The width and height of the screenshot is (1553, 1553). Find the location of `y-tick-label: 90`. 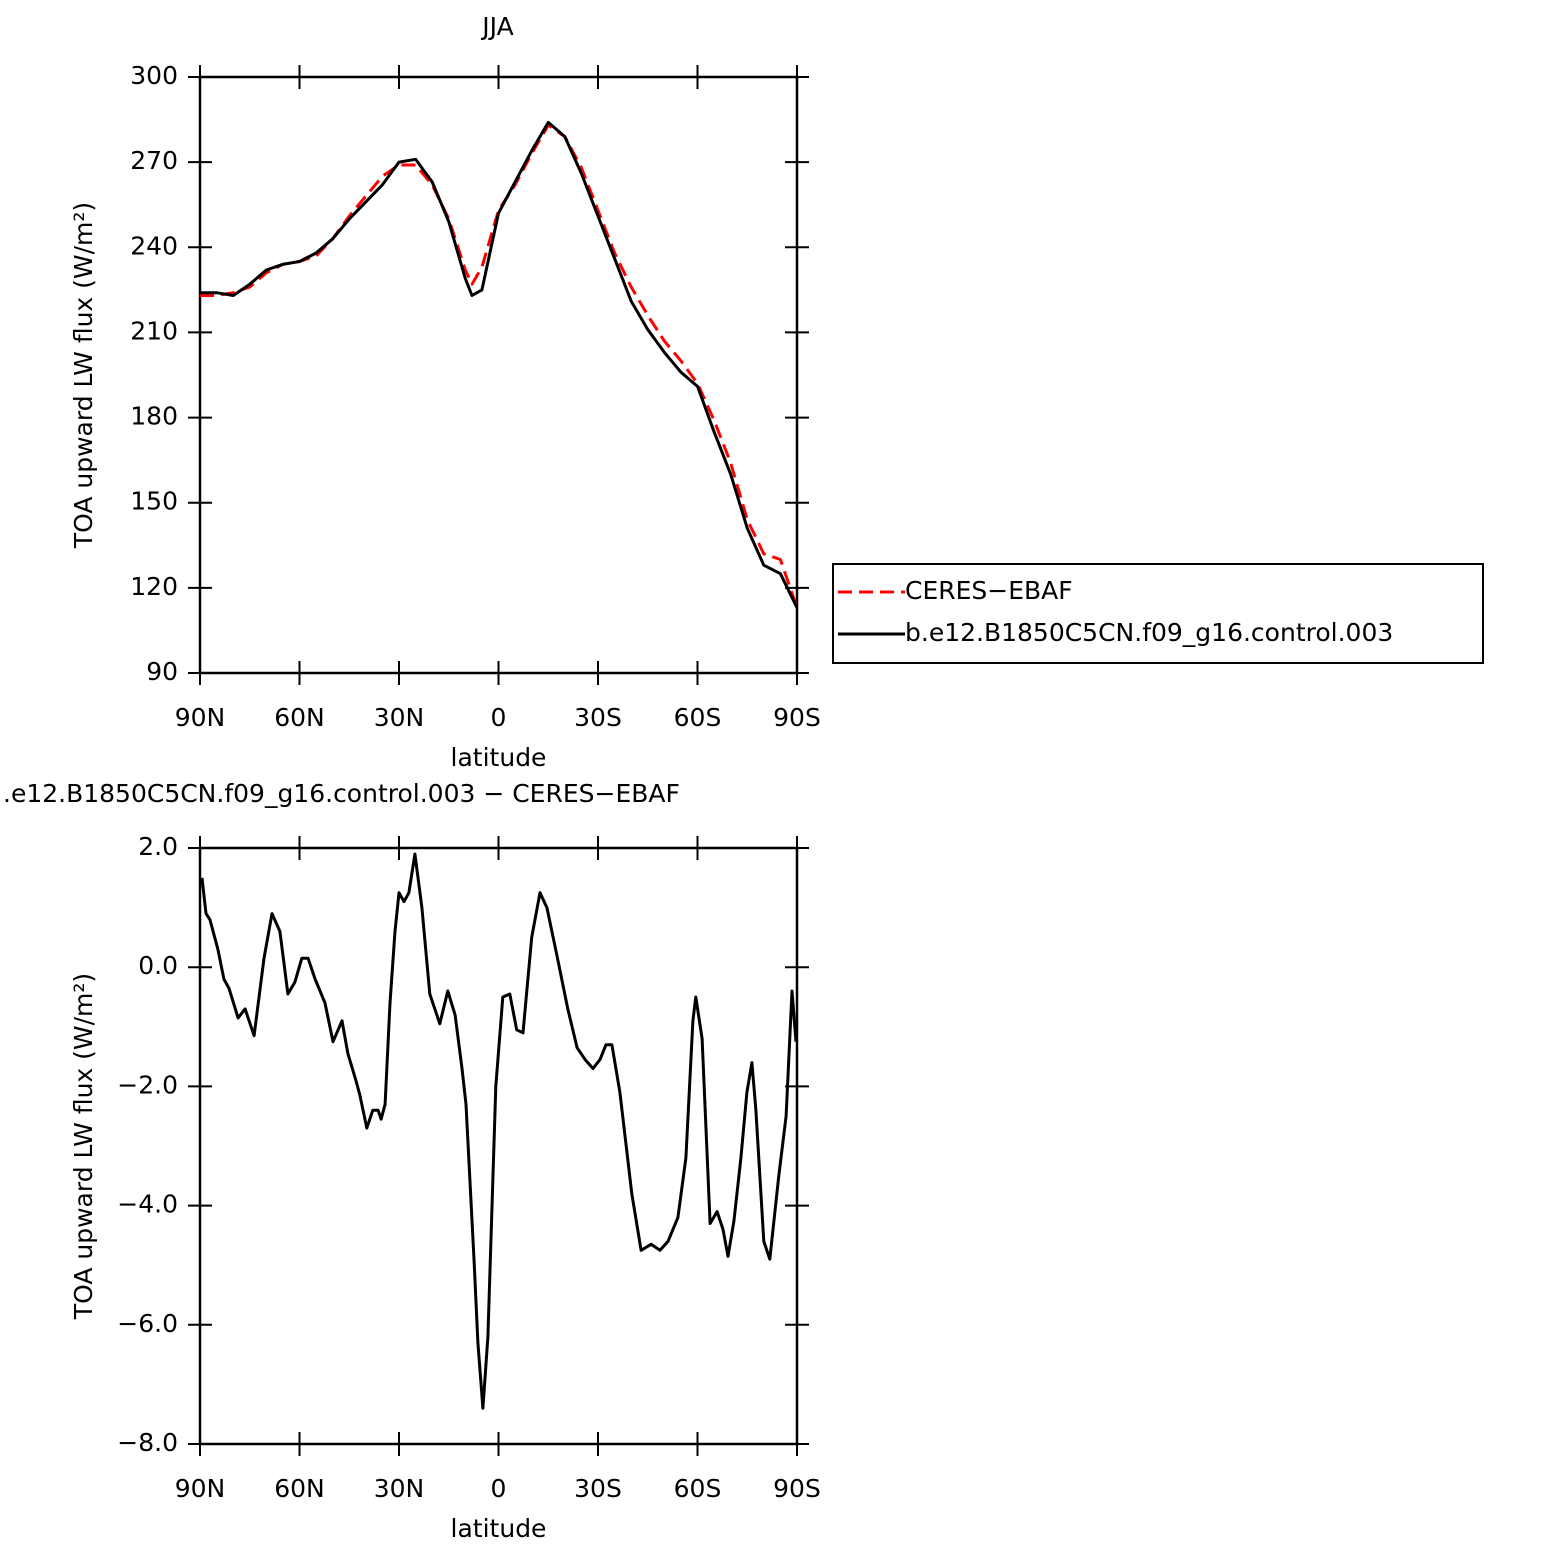

y-tick-label: 90 is located at coordinates (162, 671).